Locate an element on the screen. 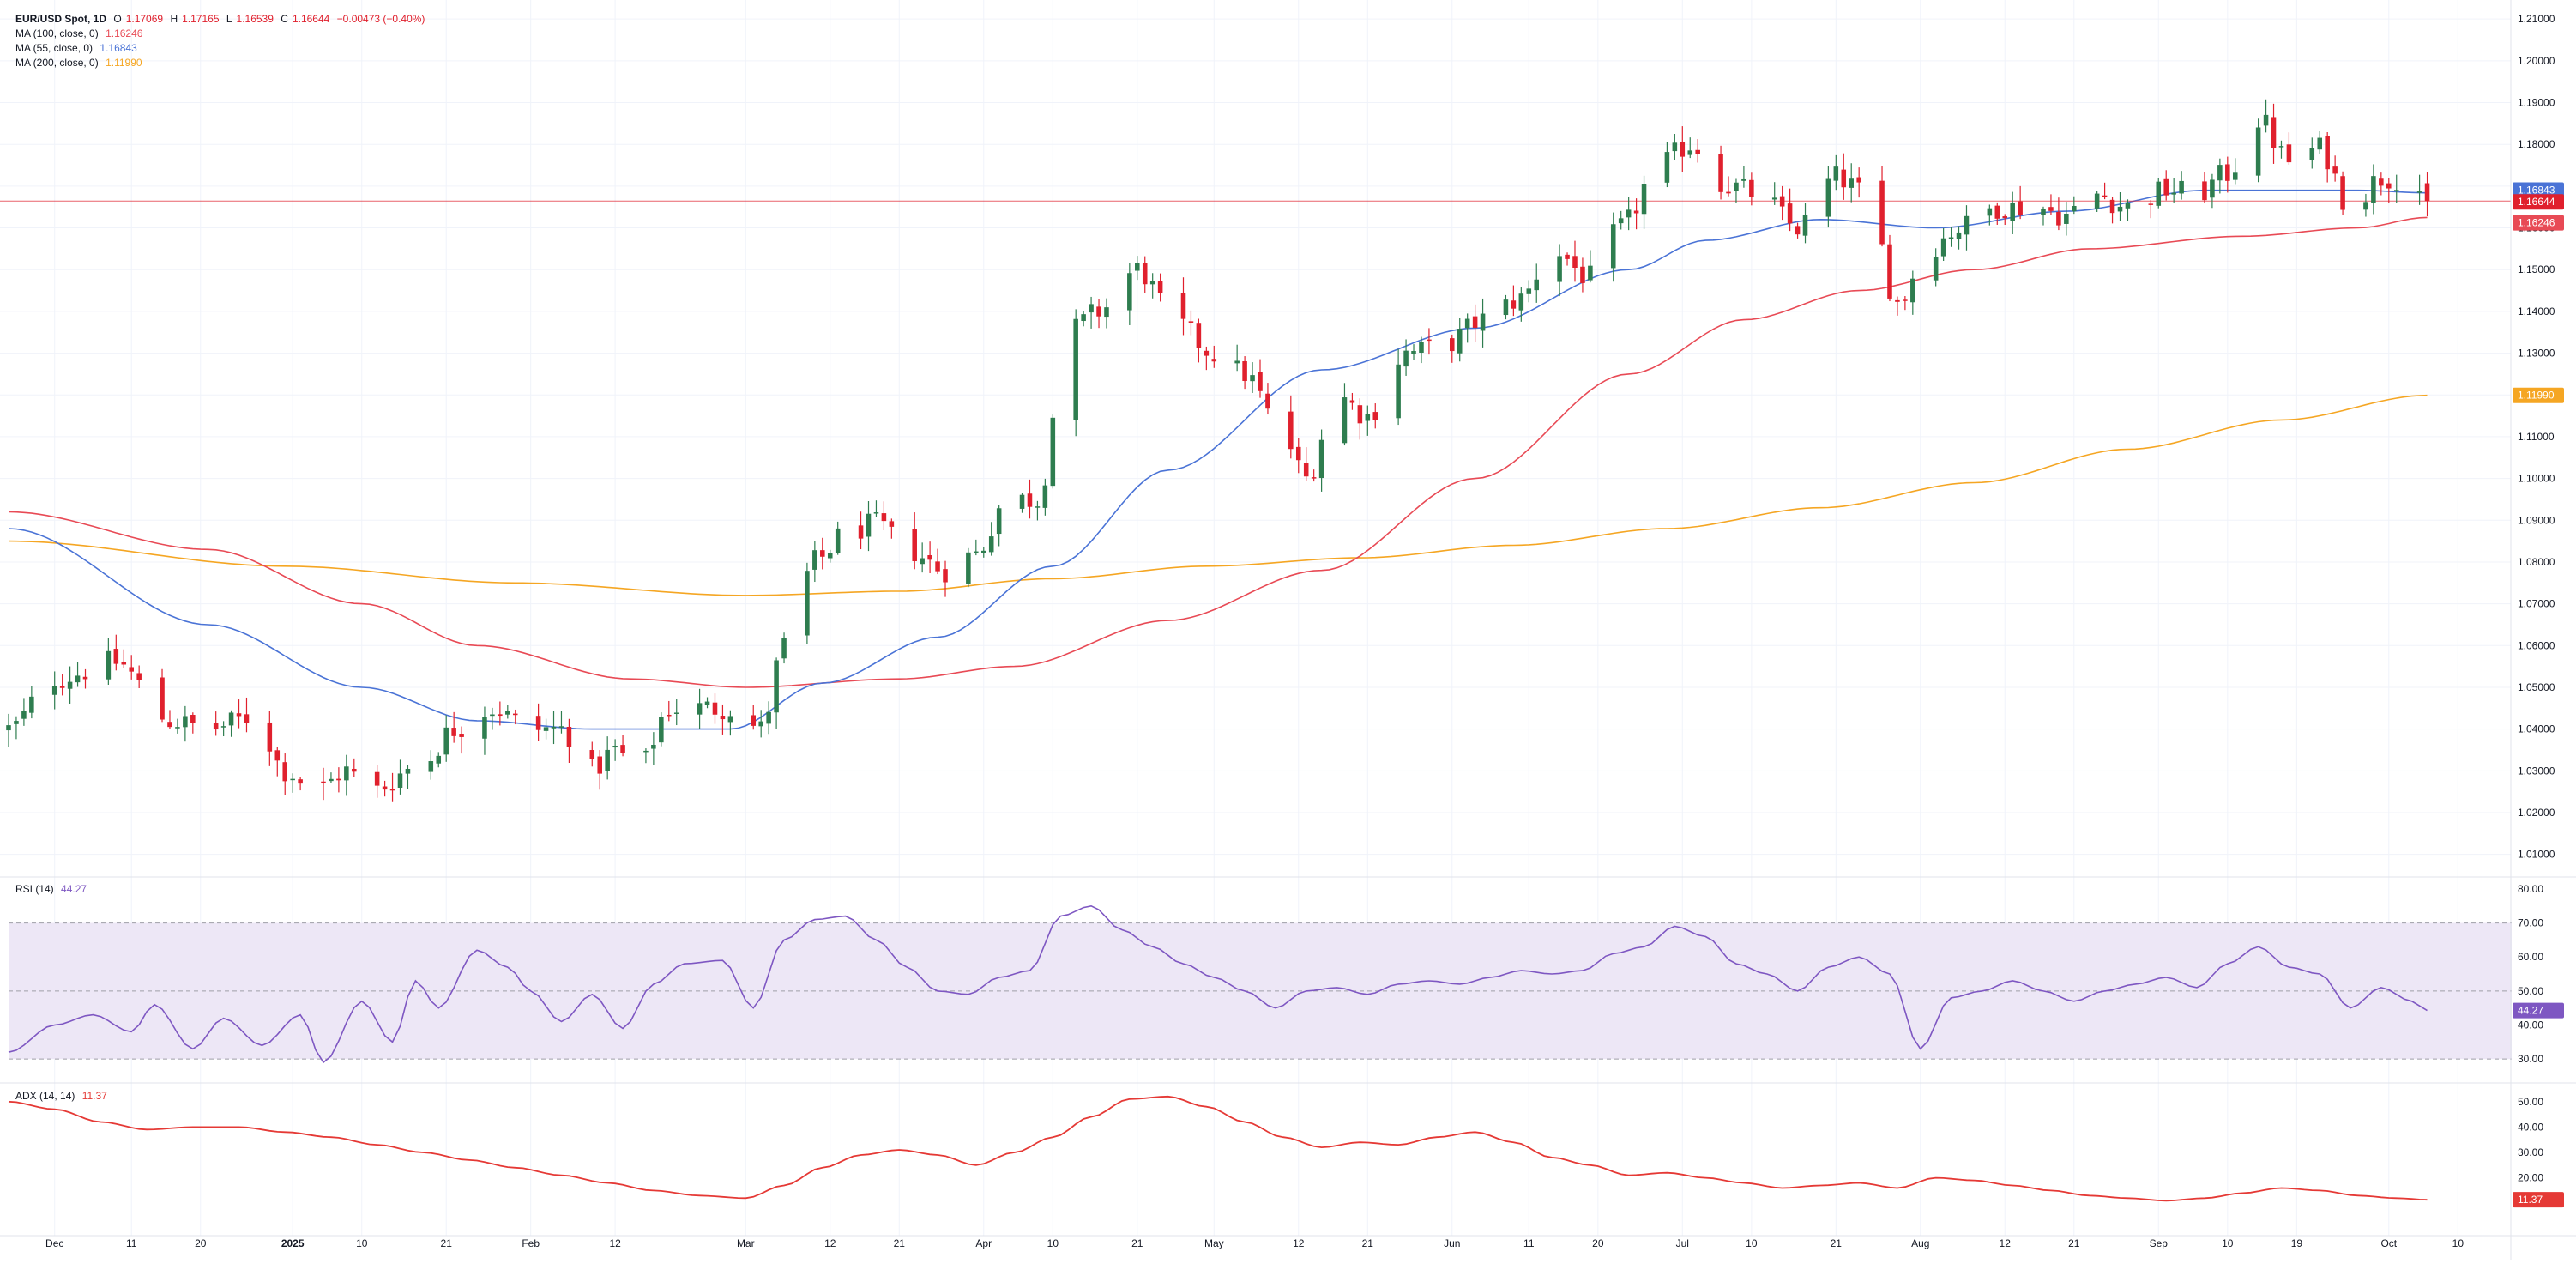  rsi-tick-label: 40.00 is located at coordinates (2530, 1025).